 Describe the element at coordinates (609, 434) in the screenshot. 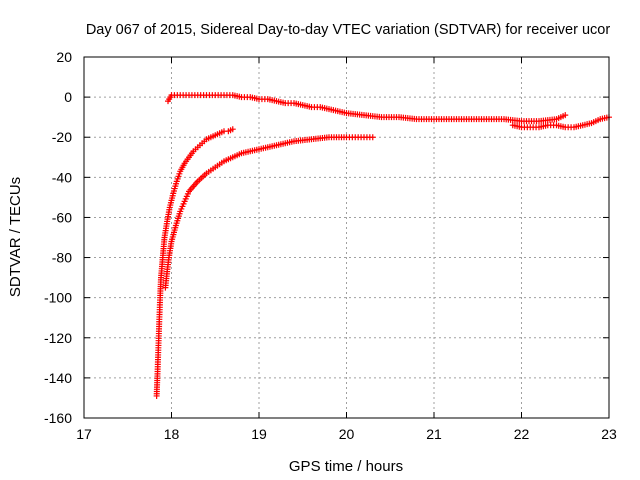

I see `x-tick-label: 23` at that location.